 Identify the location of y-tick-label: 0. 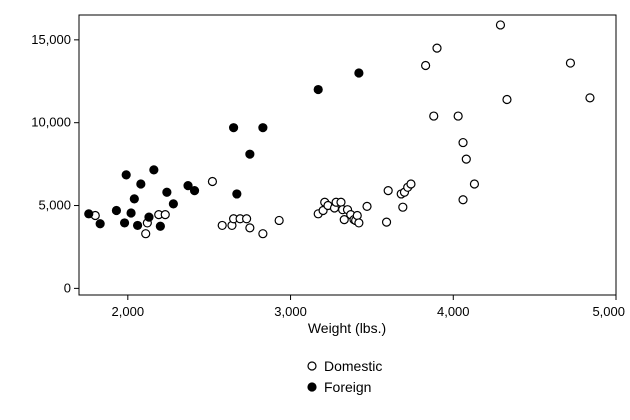
(67, 287).